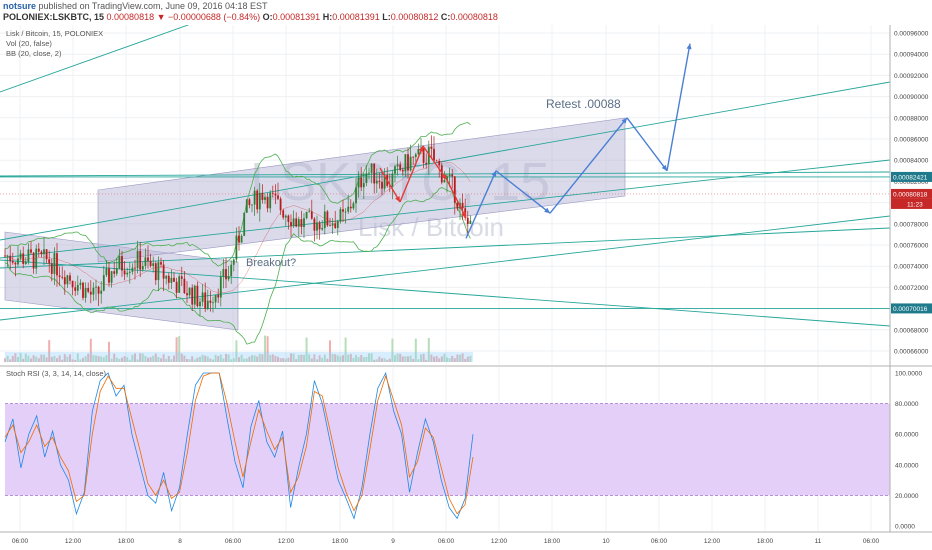 The width and height of the screenshot is (932, 550). What do you see at coordinates (20, 6) in the screenshot?
I see `author-name: notsure` at bounding box center [20, 6].